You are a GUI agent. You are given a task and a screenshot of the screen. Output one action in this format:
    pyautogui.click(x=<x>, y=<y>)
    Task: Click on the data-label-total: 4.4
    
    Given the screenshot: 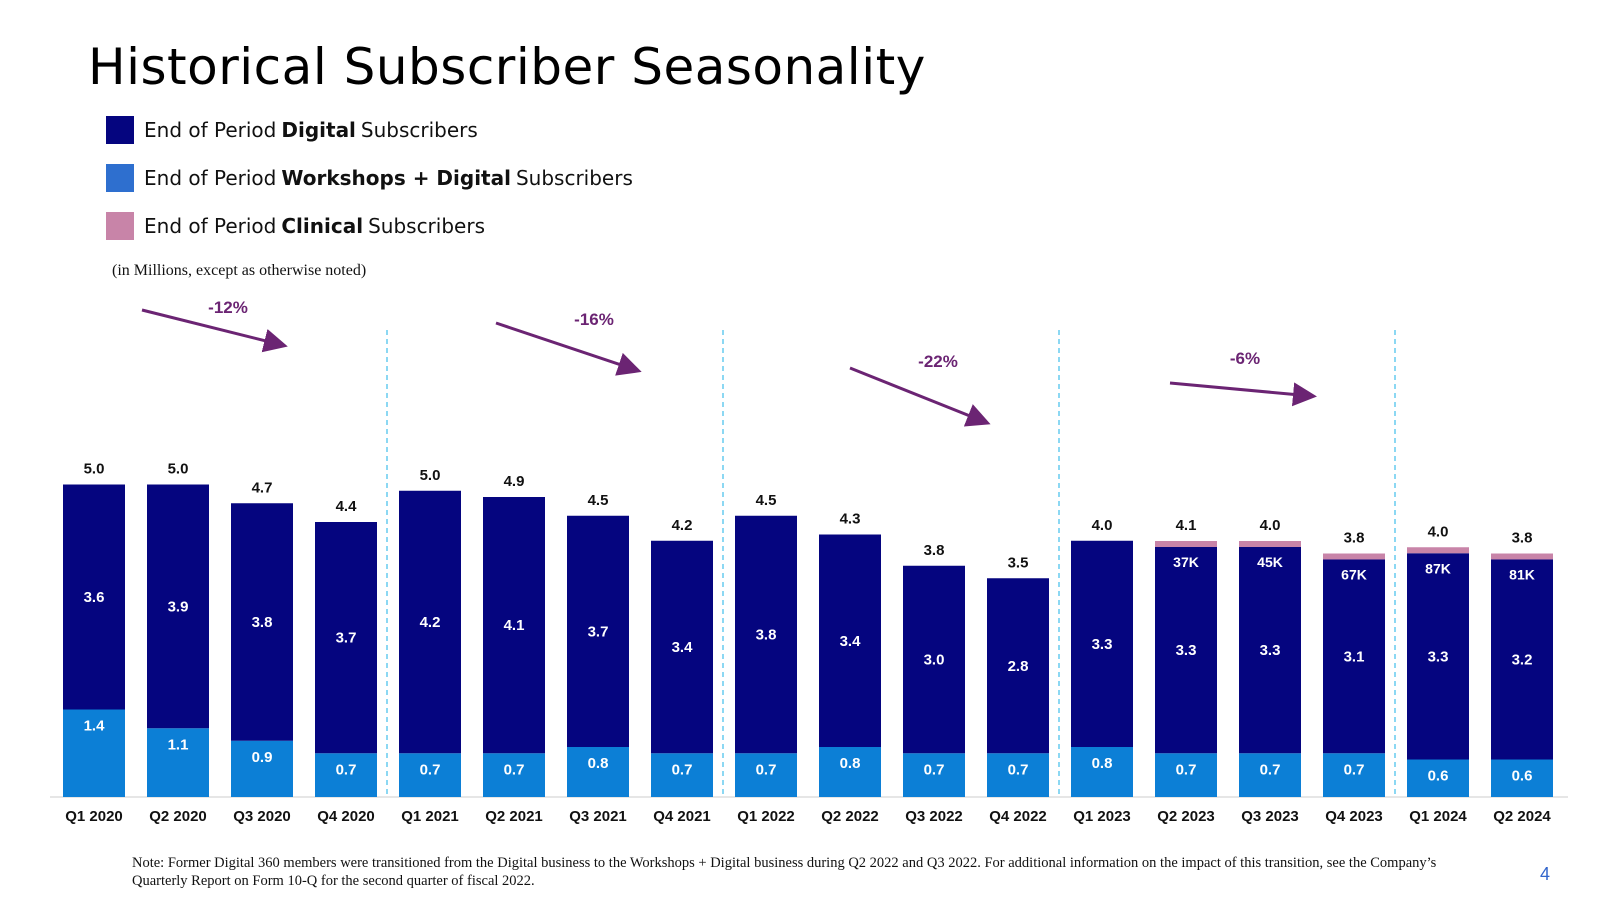 What is the action you would take?
    pyautogui.click(x=347, y=506)
    